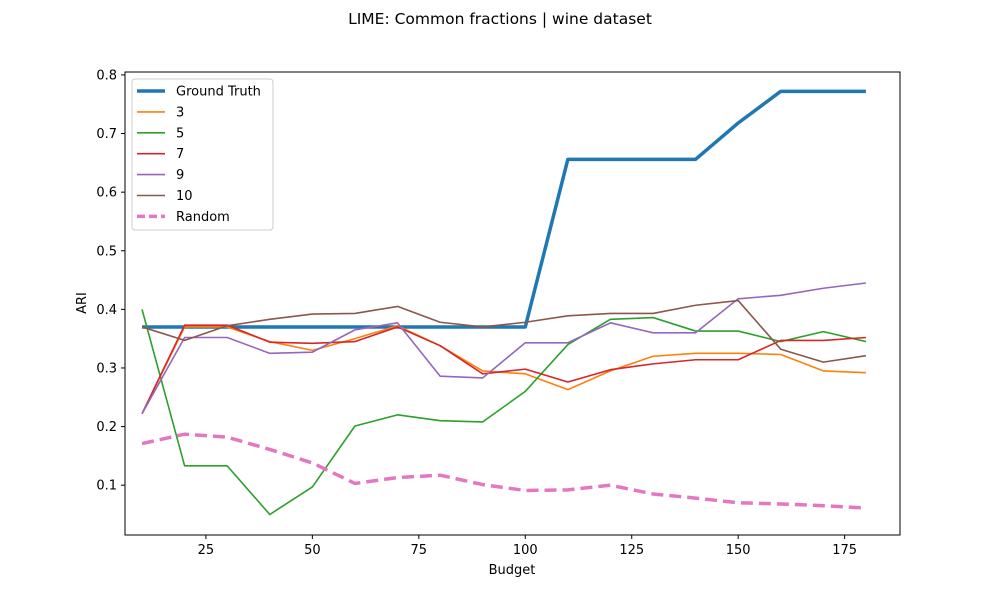 The height and width of the screenshot is (600, 1000). I want to click on x-tick-label: 175, so click(844, 550).